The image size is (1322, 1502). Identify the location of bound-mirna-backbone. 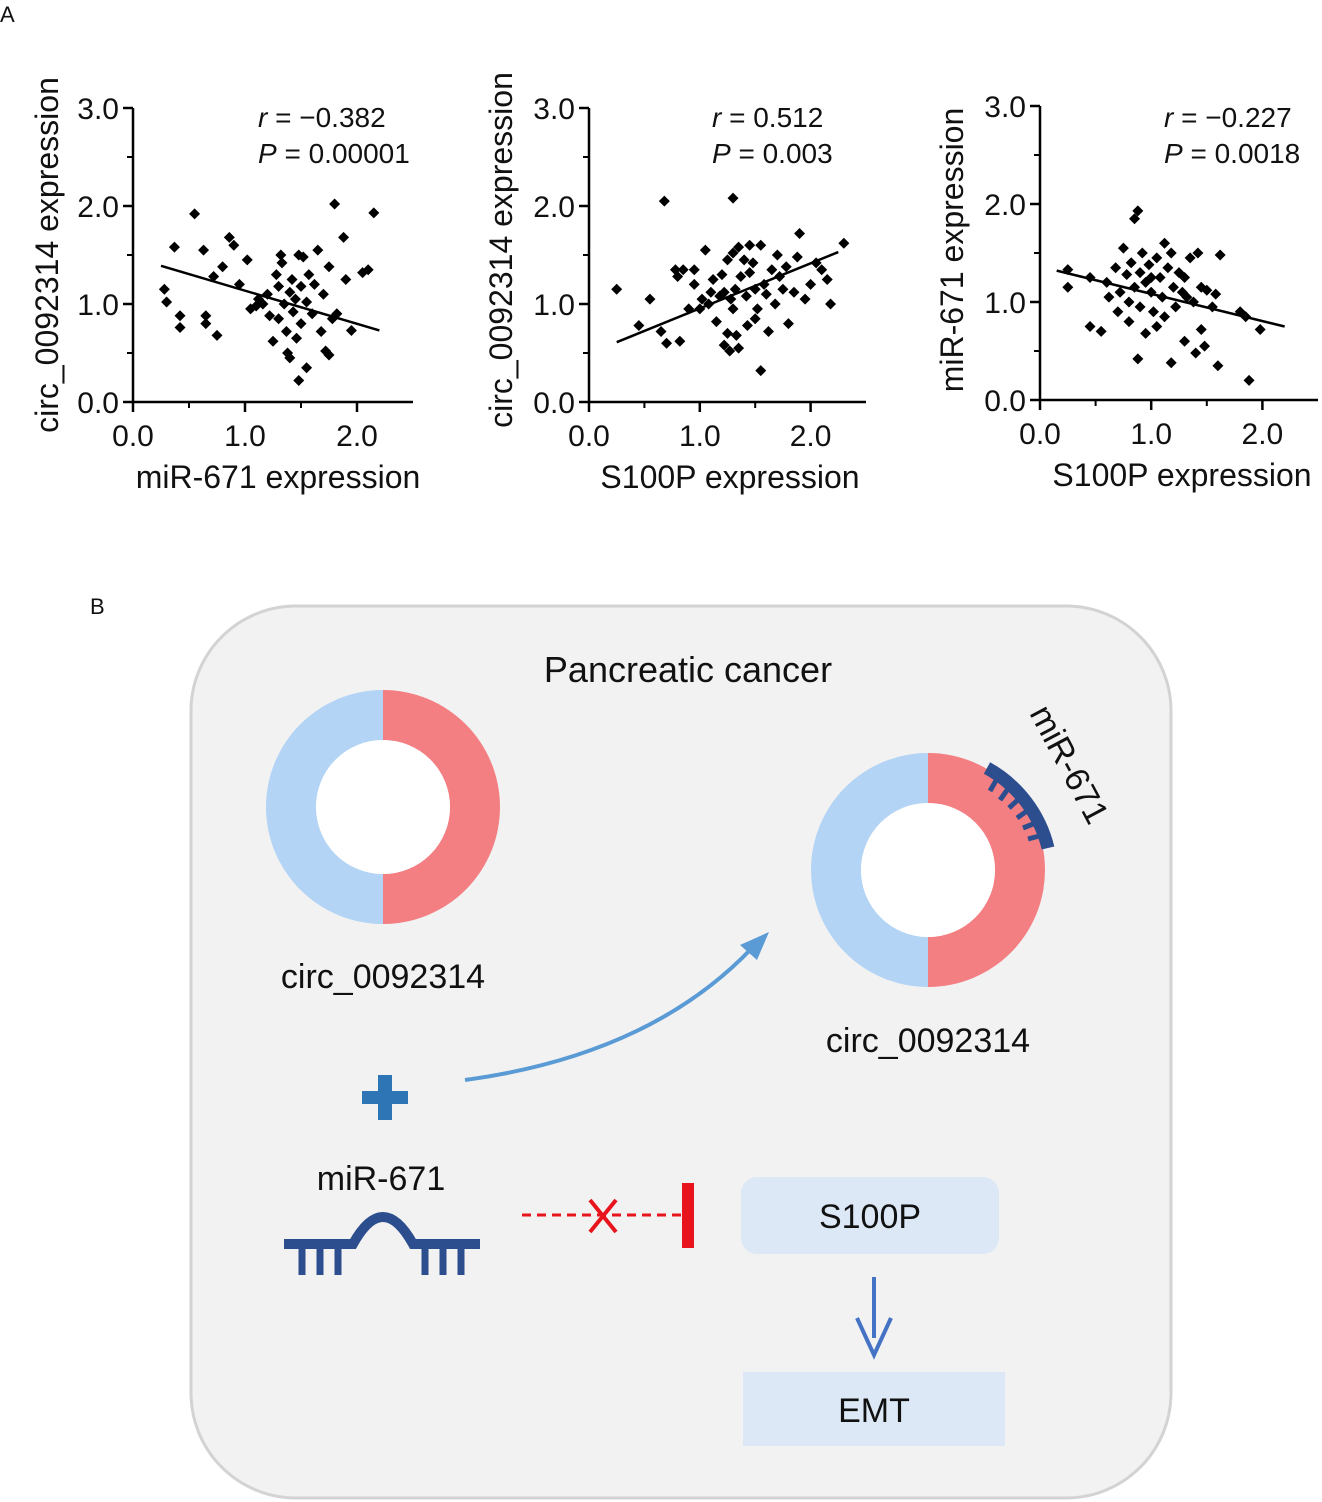
(1019, 806).